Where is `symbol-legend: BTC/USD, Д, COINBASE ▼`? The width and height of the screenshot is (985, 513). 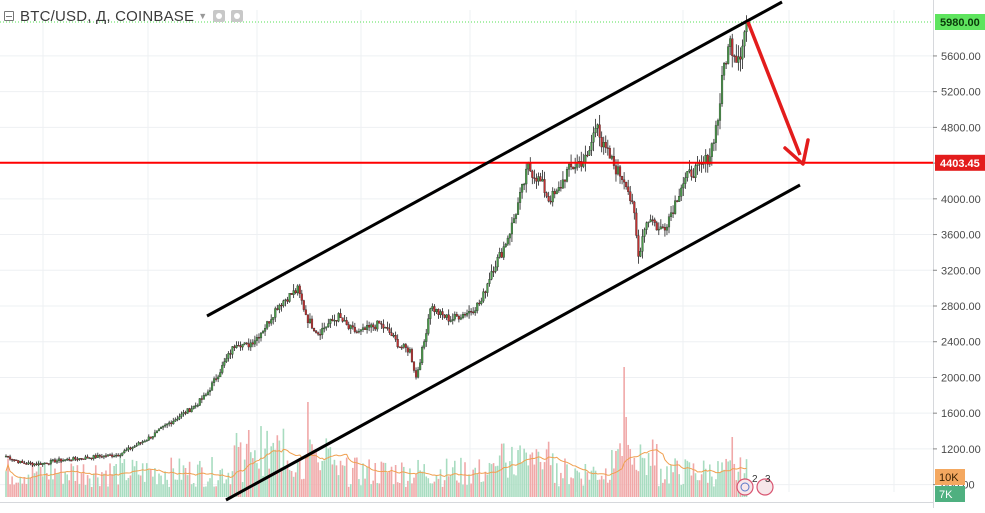
symbol-legend: BTC/USD, Д, COINBASE ▼ is located at coordinates (124, 16).